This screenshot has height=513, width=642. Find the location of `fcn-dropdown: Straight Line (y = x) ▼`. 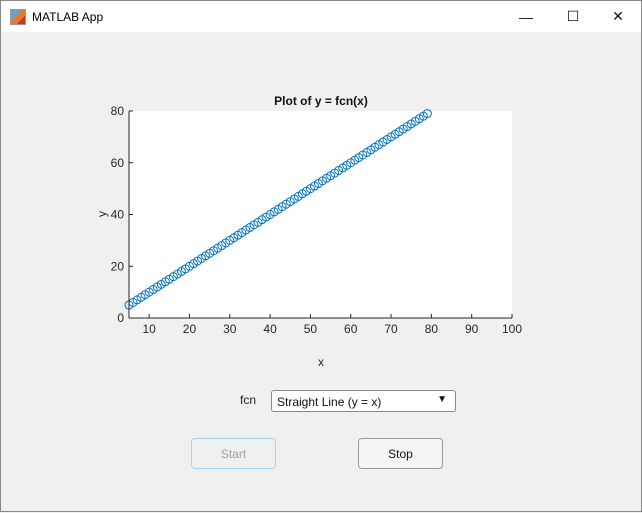

fcn-dropdown: Straight Line (y = x) ▼ is located at coordinates (363, 401).